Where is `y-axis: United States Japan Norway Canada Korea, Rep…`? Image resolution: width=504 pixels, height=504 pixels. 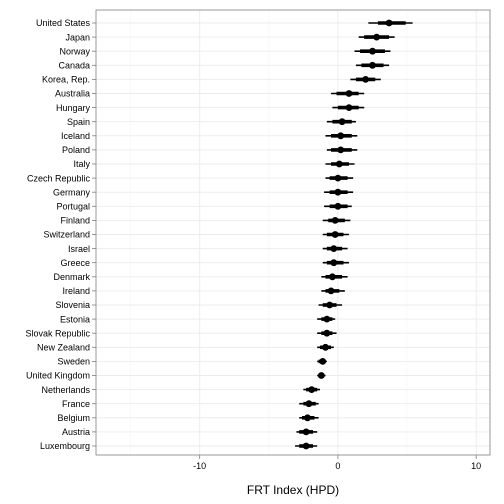
y-axis: United States Japan Norway Canada Korea, Rep… is located at coordinates (60, 234).